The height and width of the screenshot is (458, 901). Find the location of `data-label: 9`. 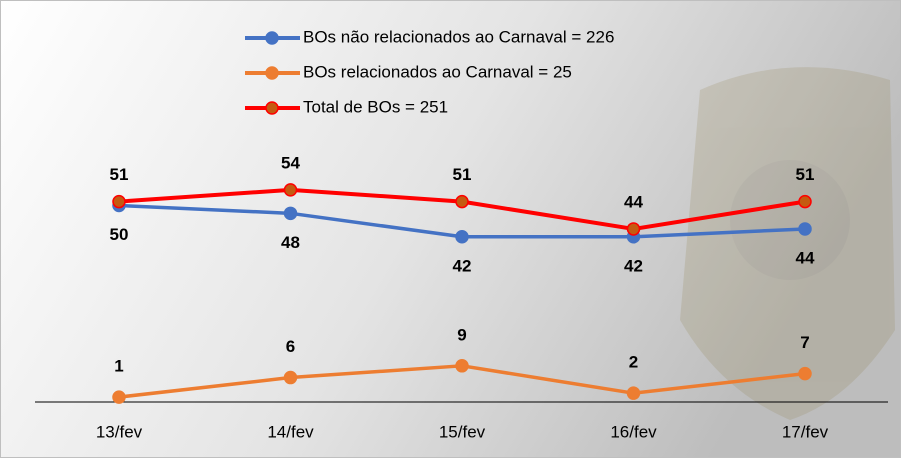

data-label: 9 is located at coordinates (461, 334).